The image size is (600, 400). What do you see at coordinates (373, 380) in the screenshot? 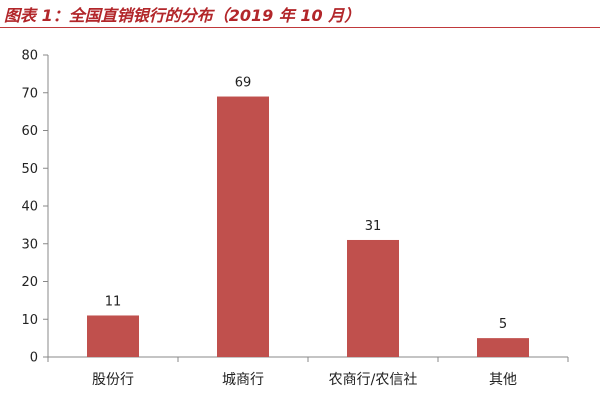
I see `x-category-label: 农商行/农信社` at bounding box center [373, 380].